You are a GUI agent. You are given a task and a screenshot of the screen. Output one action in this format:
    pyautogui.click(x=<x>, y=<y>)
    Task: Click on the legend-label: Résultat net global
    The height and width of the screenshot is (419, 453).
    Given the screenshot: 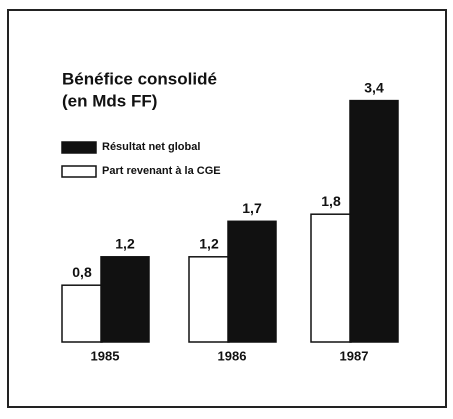 What is the action you would take?
    pyautogui.click(x=151, y=147)
    